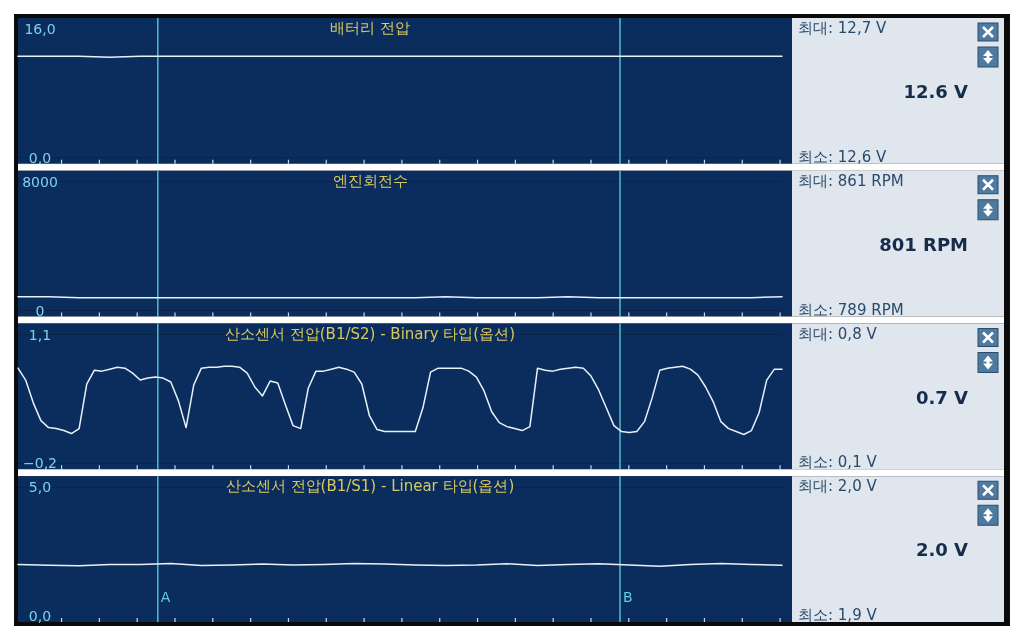 This screenshot has width=1024, height=641. I want to click on text: 2.0 V, so click(942, 550).